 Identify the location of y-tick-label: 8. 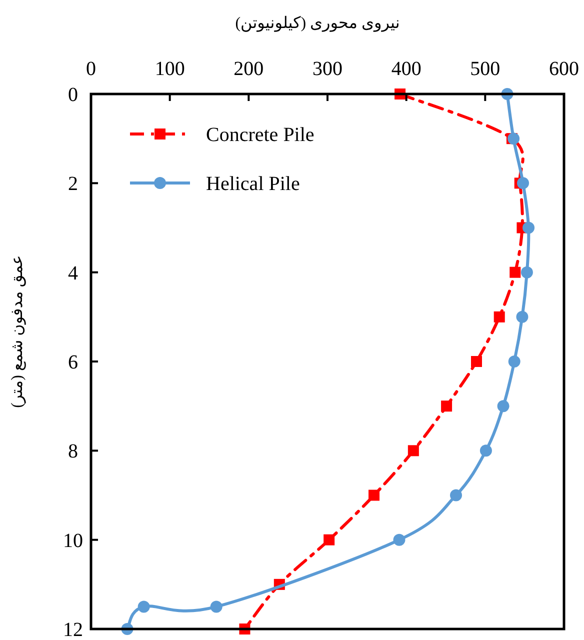
(73, 451).